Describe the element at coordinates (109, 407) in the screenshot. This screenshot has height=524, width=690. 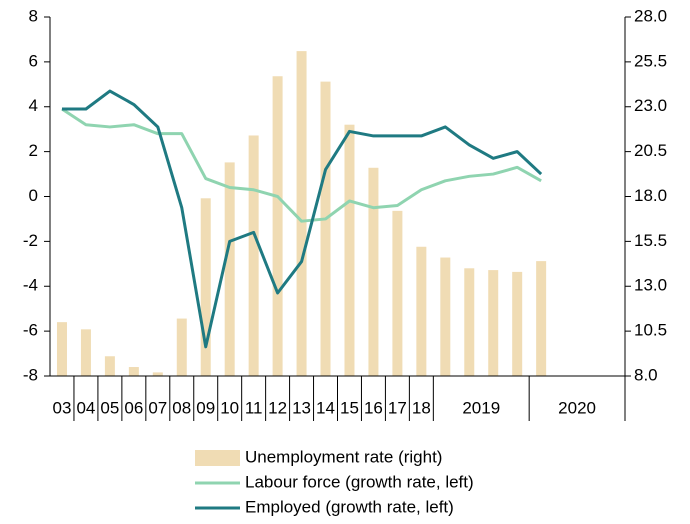
I see `x-tick-label: 05` at that location.